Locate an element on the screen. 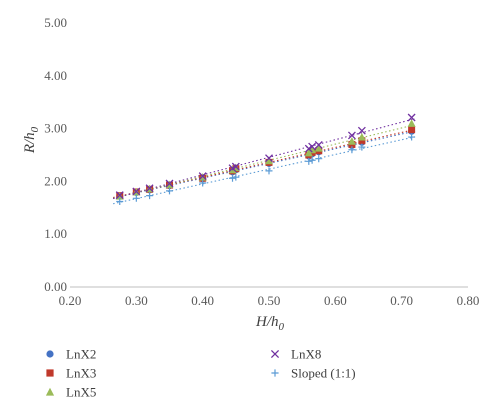 The image size is (500, 414). x-tick-label: 0.80 is located at coordinates (468, 300).